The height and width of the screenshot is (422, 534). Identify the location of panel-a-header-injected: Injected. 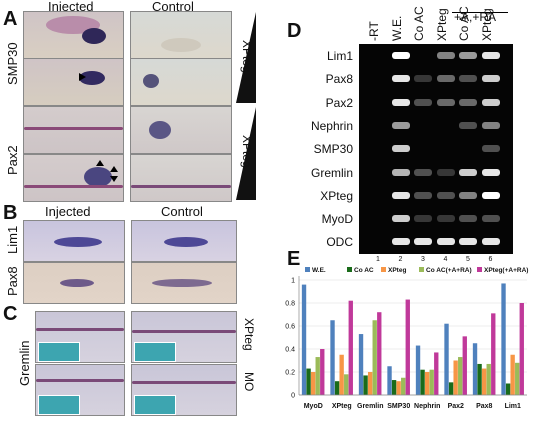
(71, 7).